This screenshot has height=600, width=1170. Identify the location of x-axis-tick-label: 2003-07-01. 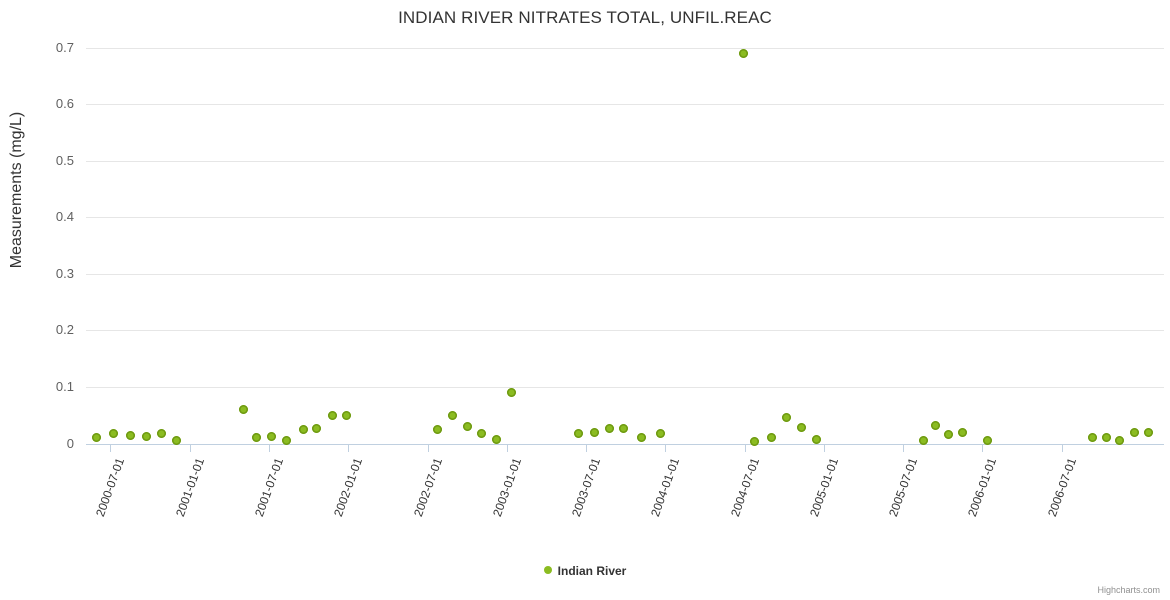
(586, 487).